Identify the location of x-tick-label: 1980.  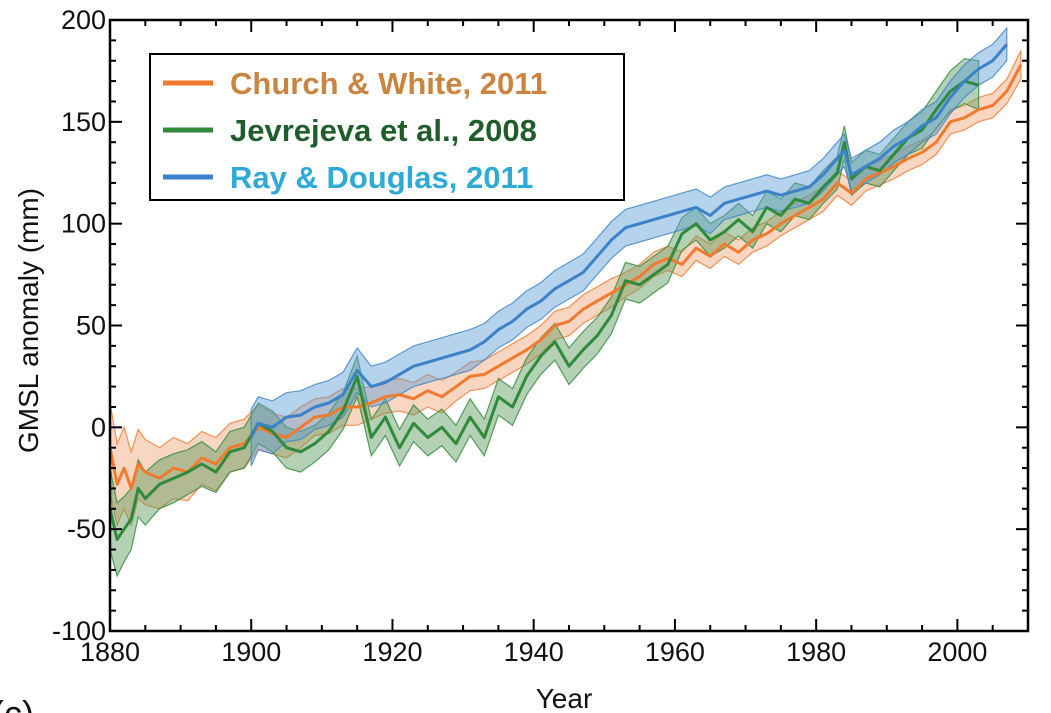
(816, 652).